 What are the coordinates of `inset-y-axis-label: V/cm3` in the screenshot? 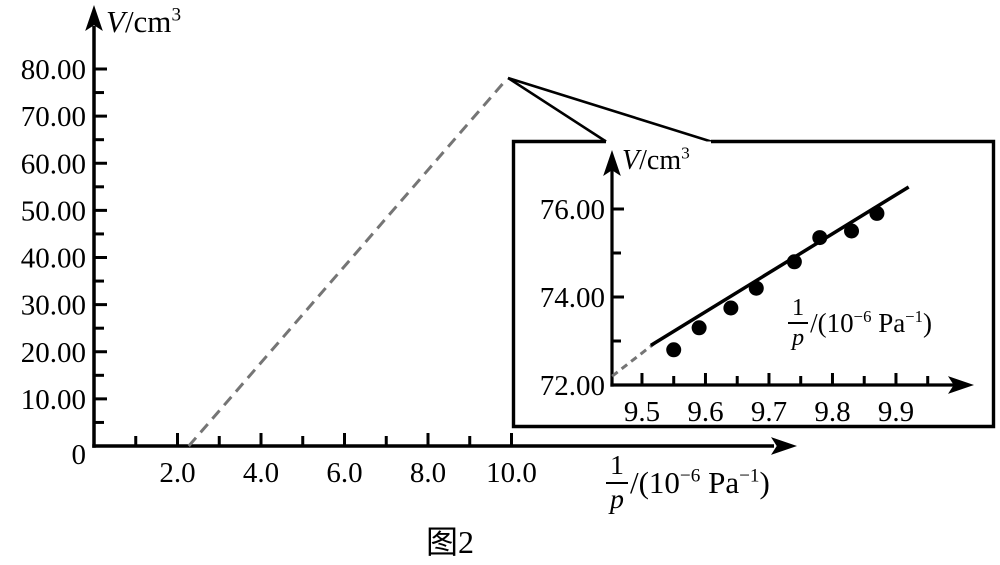 It's located at (656, 159).